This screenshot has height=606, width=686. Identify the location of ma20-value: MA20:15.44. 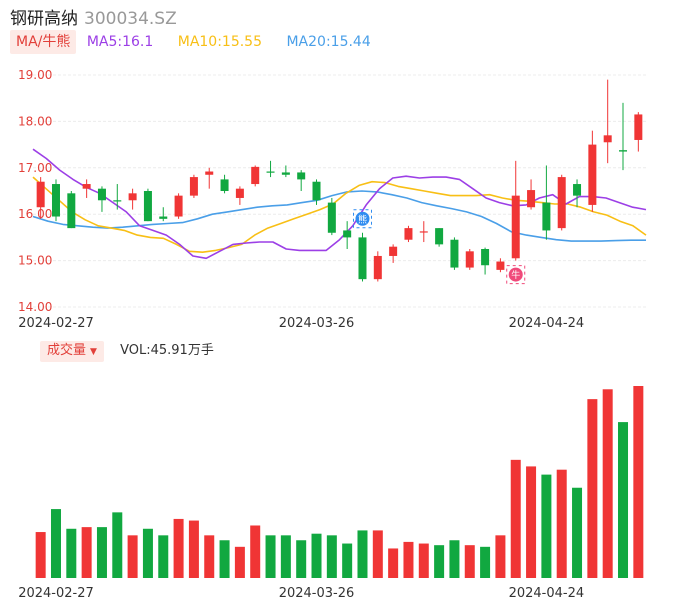
(328, 42).